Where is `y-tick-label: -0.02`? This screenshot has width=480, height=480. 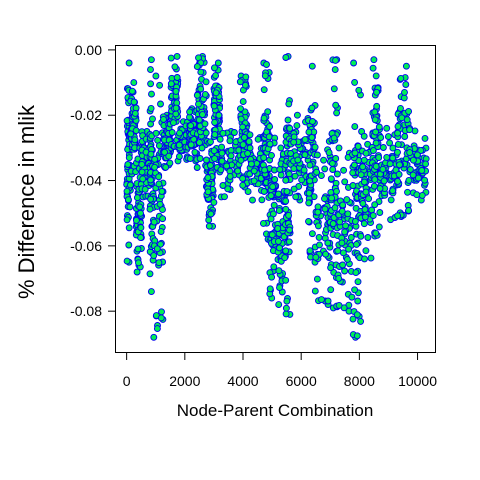
y-tick-label: -0.02 is located at coordinates (86, 115).